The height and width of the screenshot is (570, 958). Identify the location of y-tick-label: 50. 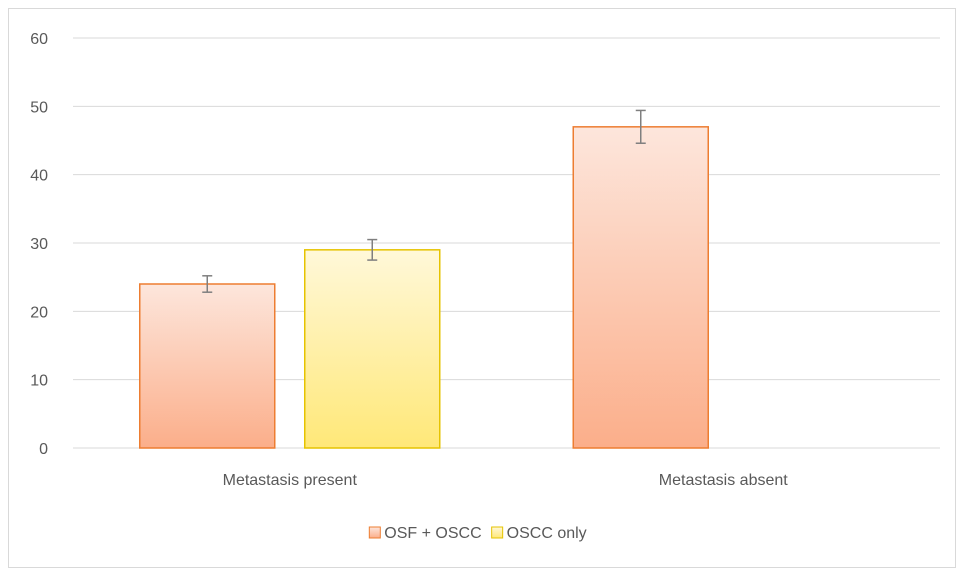
(39, 107).